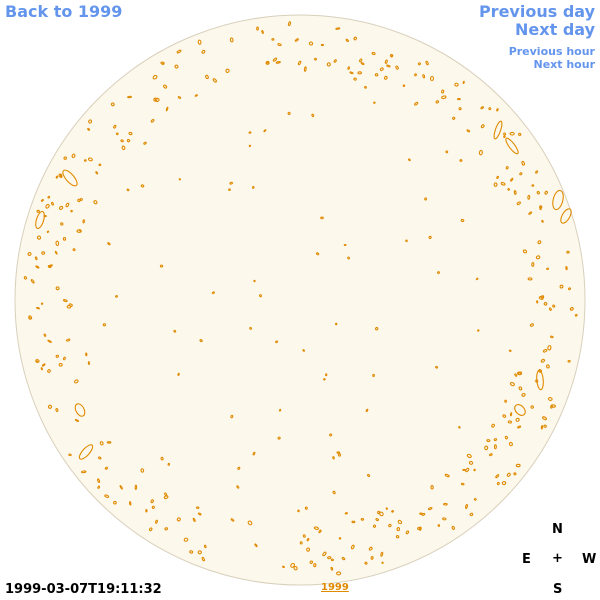  I want to click on previous-day-link: Previous day, so click(536, 11).